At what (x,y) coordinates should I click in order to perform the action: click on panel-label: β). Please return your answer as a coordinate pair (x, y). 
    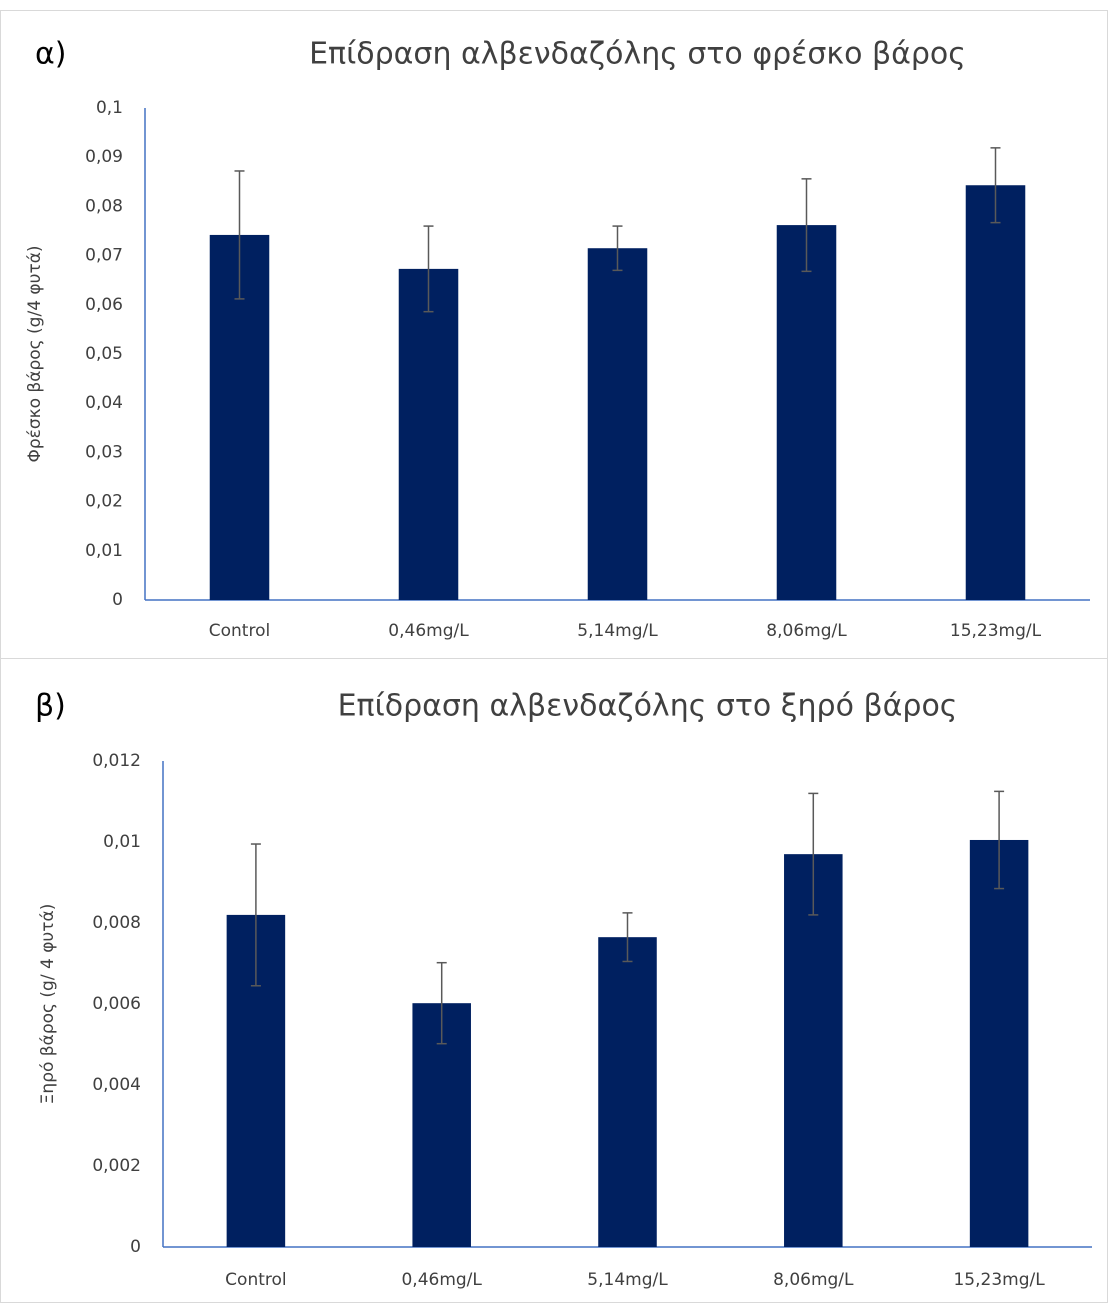
    Looking at the image, I should click on (50, 706).